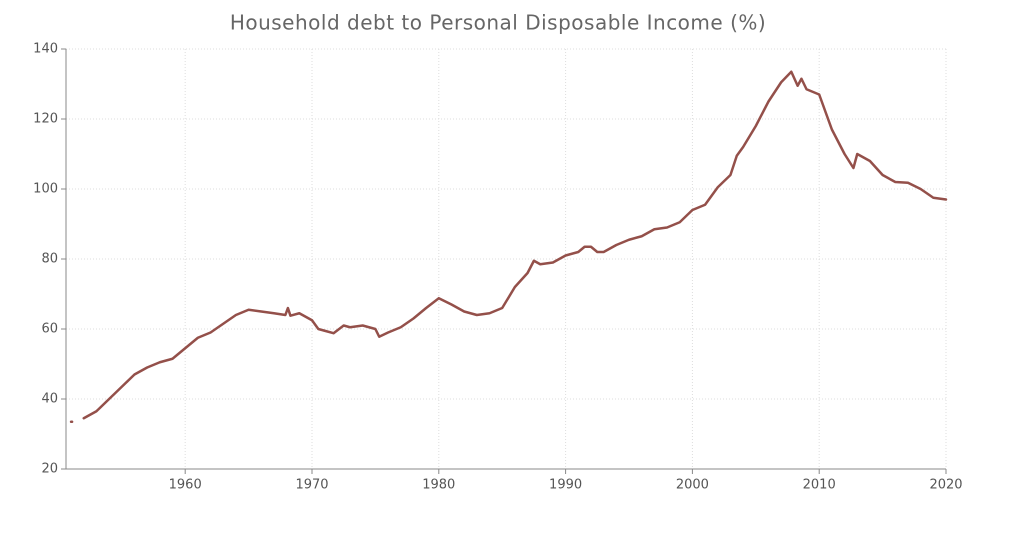 The height and width of the screenshot is (539, 1014). I want to click on x-tick-label: 1970, so click(311, 485).